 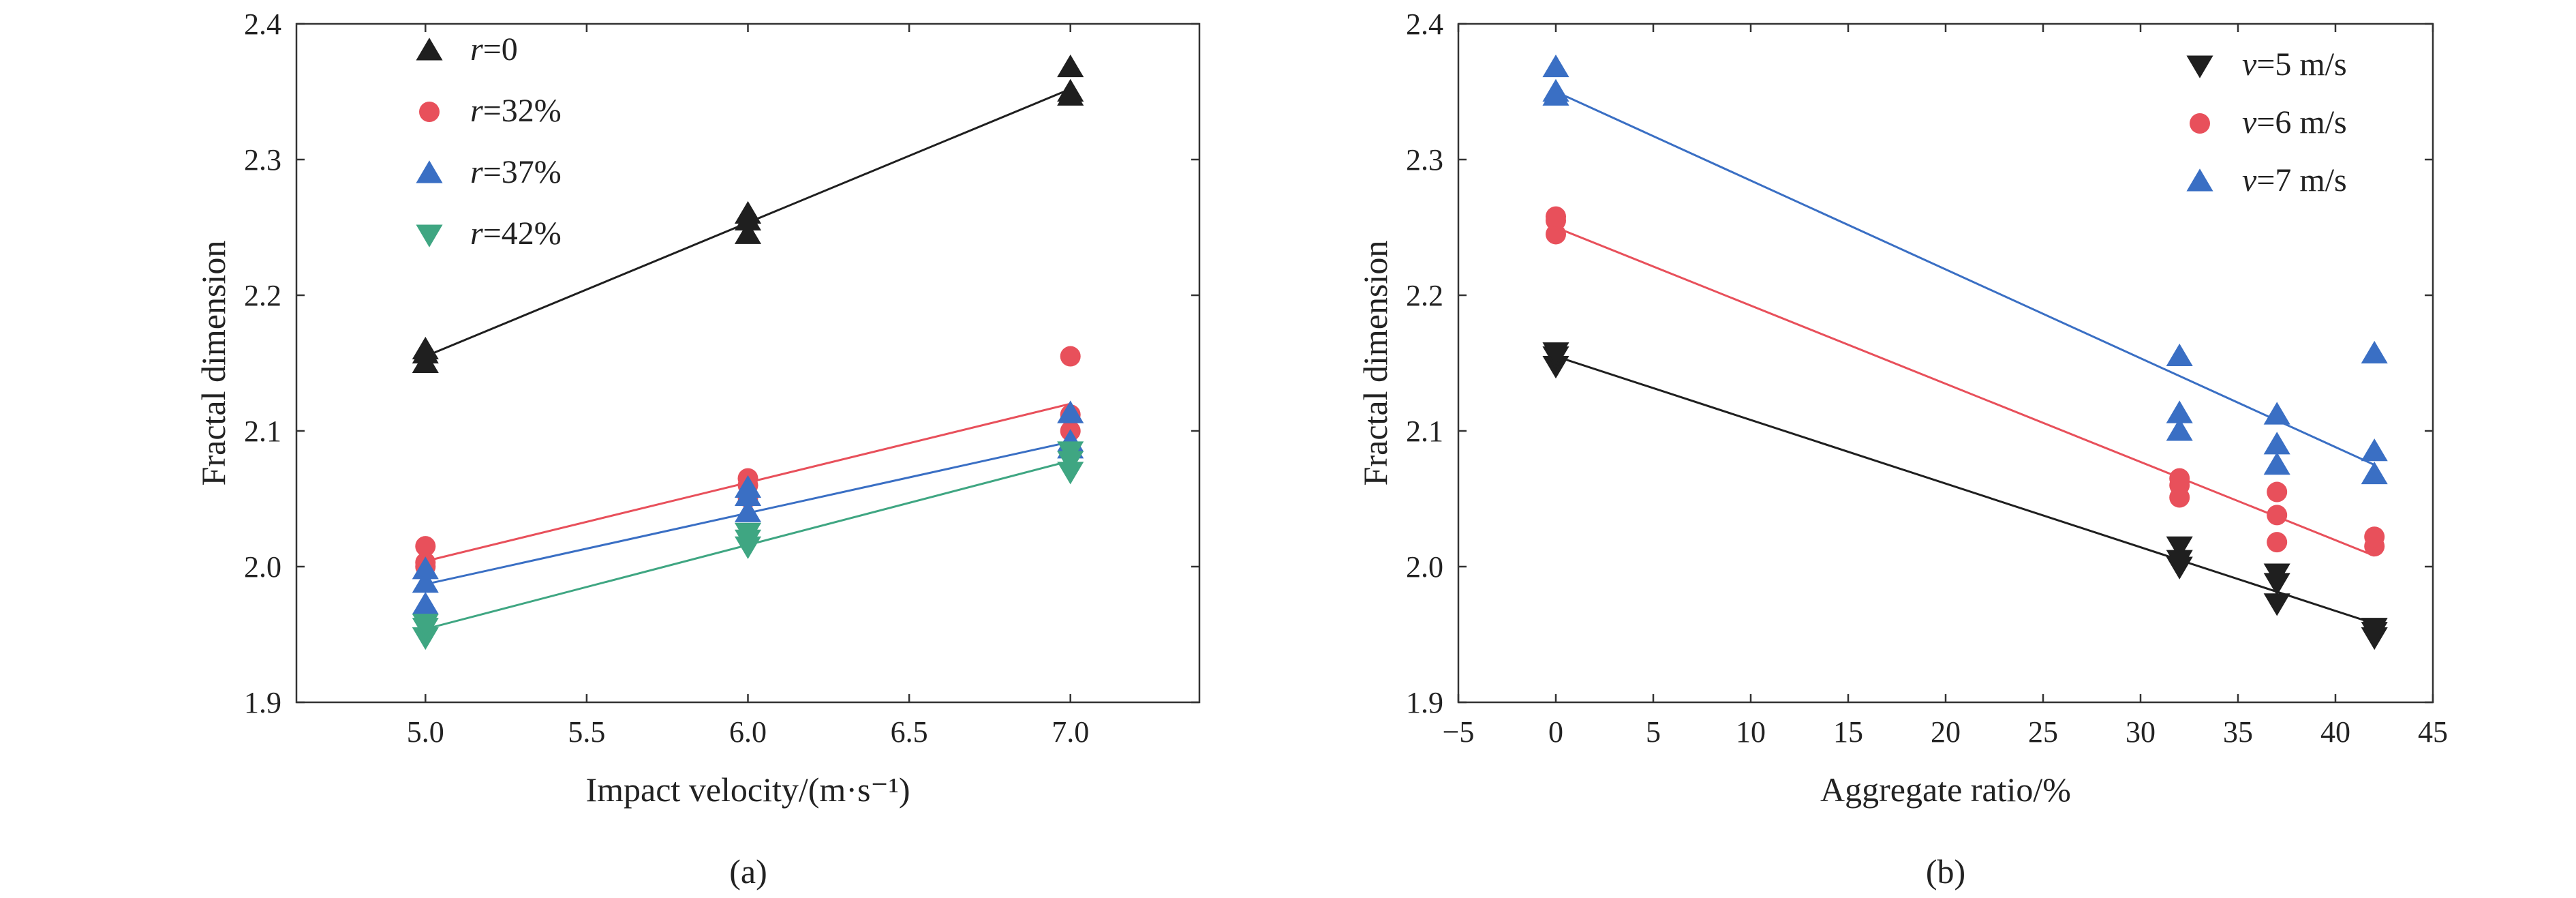 I want to click on legend-label: v=7 m/s, so click(x=2294, y=180).